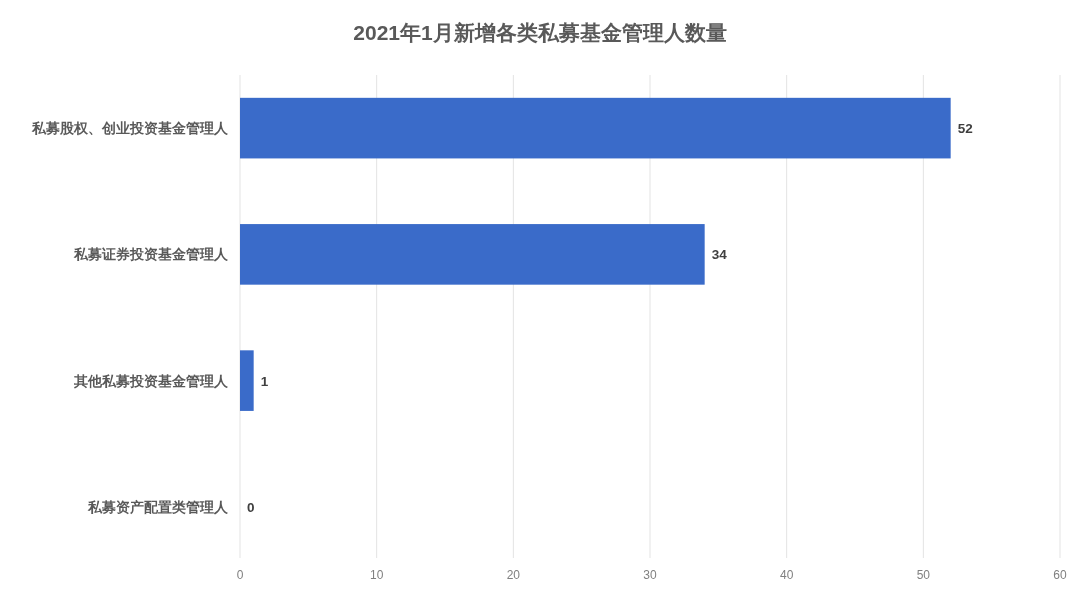 This screenshot has height=608, width=1080. I want to click on x-tick-label: 30, so click(650, 575).